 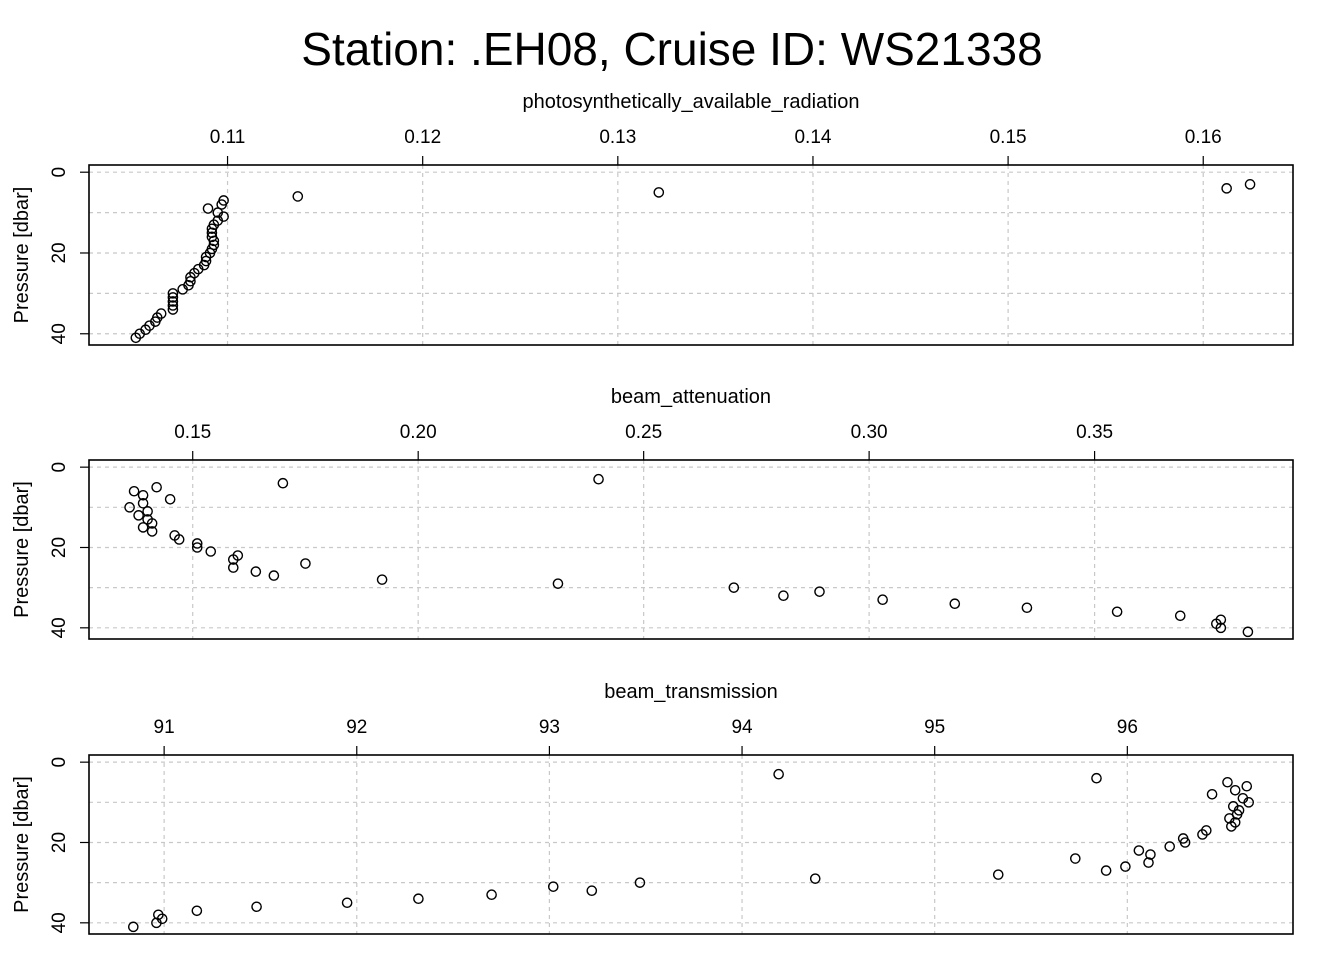 I want to click on panel-title: beam_transmission, so click(x=690, y=692).